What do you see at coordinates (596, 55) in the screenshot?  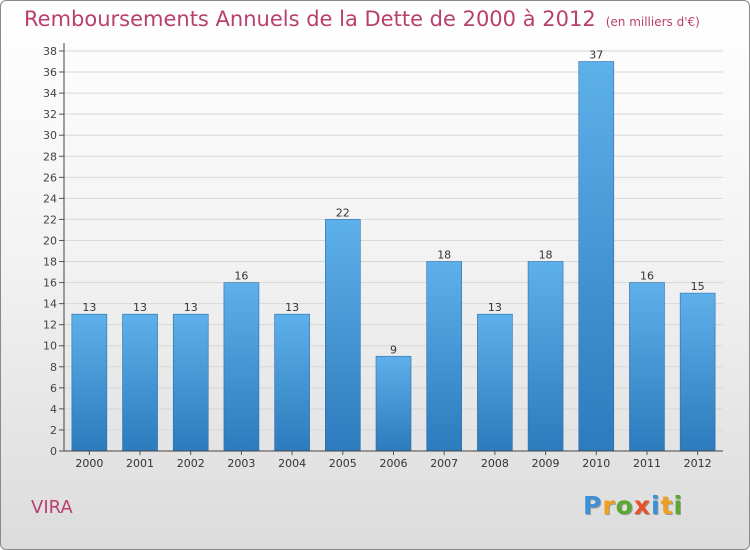 I see `bar-value-label: 37` at bounding box center [596, 55].